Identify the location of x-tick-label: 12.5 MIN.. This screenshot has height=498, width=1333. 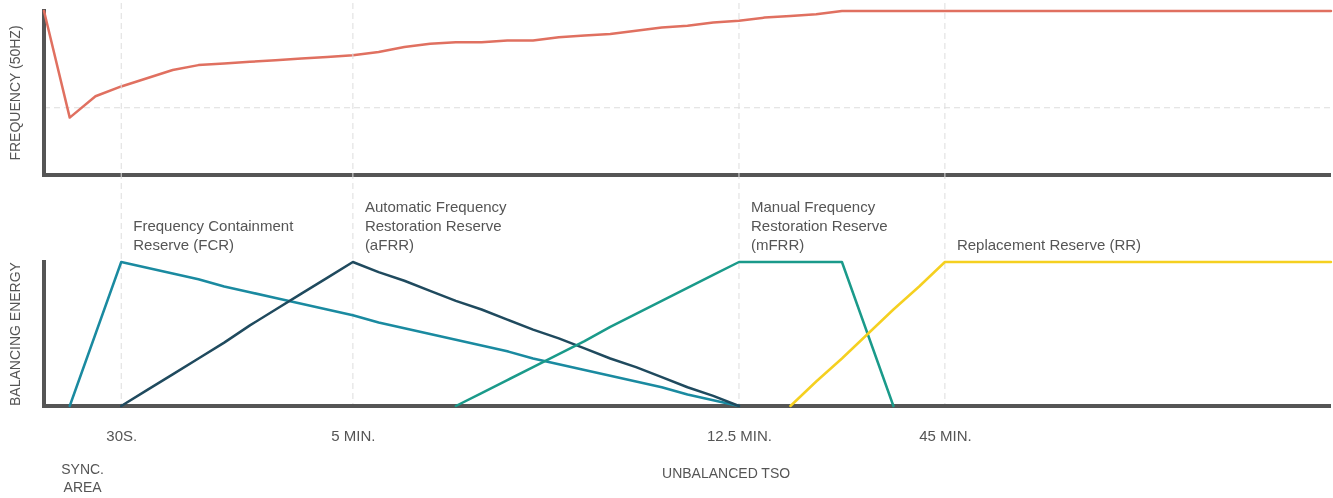
(739, 435).